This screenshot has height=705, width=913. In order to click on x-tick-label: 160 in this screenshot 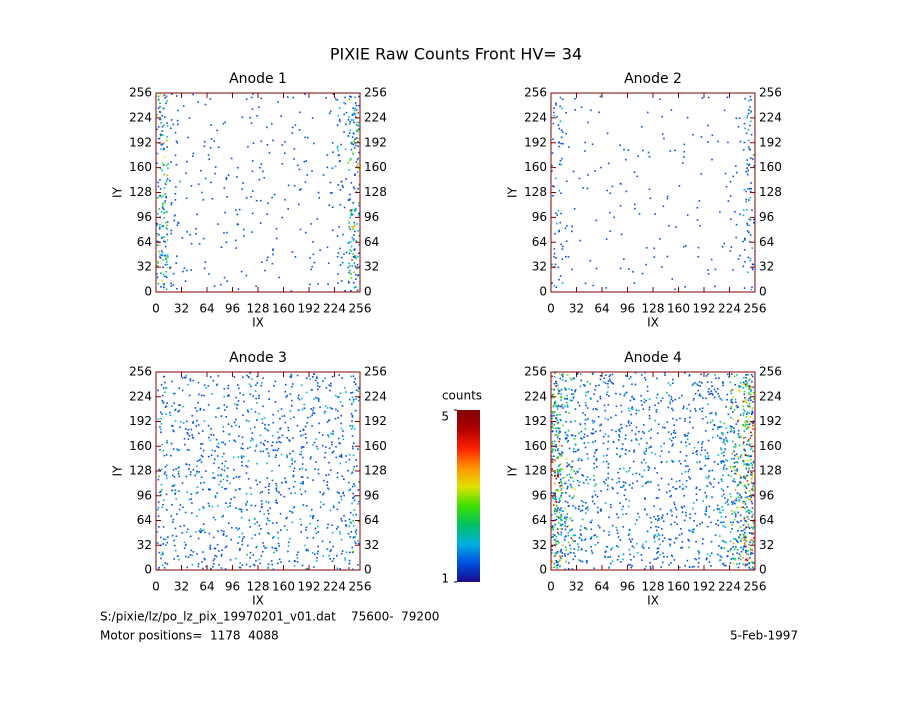, I will do `click(283, 309)`.